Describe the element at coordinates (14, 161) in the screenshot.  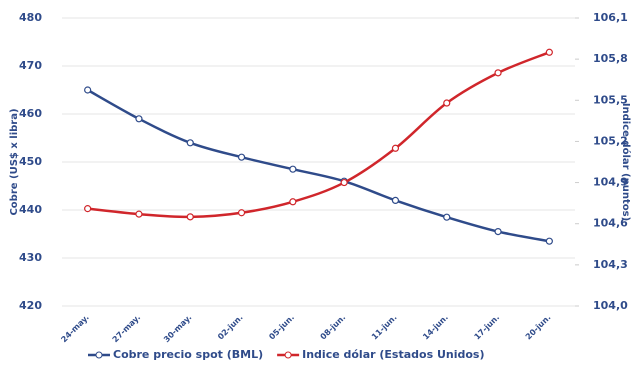
I see `y-axis-title: Cobre (US$ x libra)` at that location.